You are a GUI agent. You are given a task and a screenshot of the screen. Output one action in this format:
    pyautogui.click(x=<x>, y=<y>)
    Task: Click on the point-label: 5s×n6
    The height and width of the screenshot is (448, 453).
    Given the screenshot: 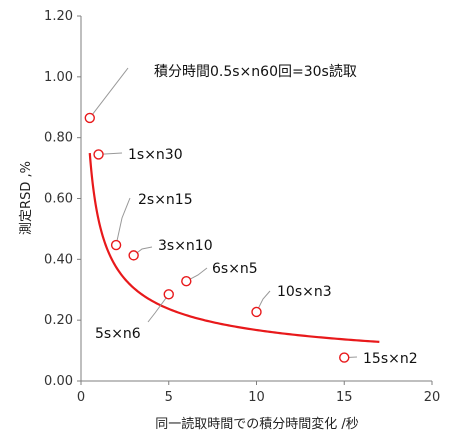 What is the action you would take?
    pyautogui.click(x=118, y=334)
    